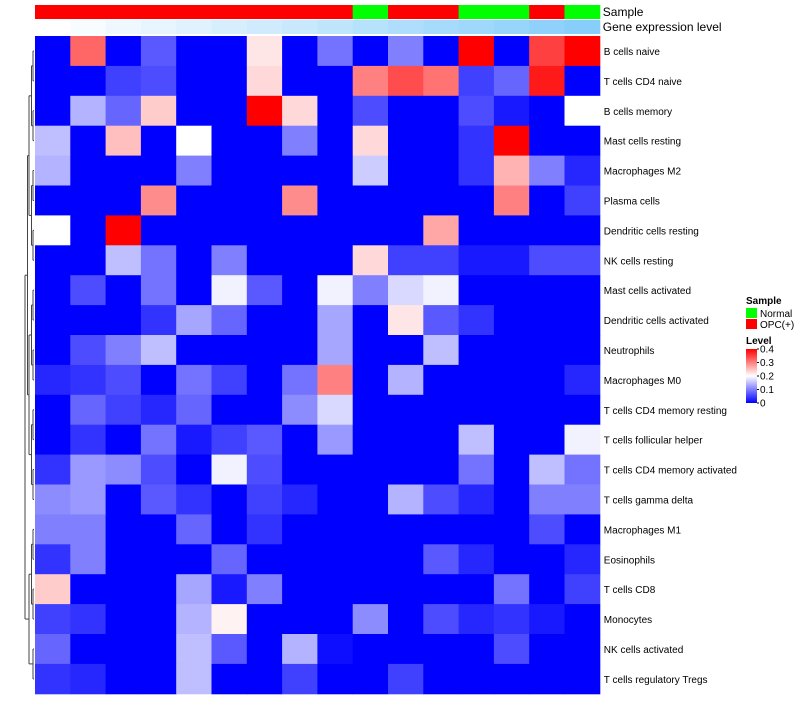  I want to click on legend-level-ticks: 0.4 0.3 0.2 0.1 0, so click(765, 377).